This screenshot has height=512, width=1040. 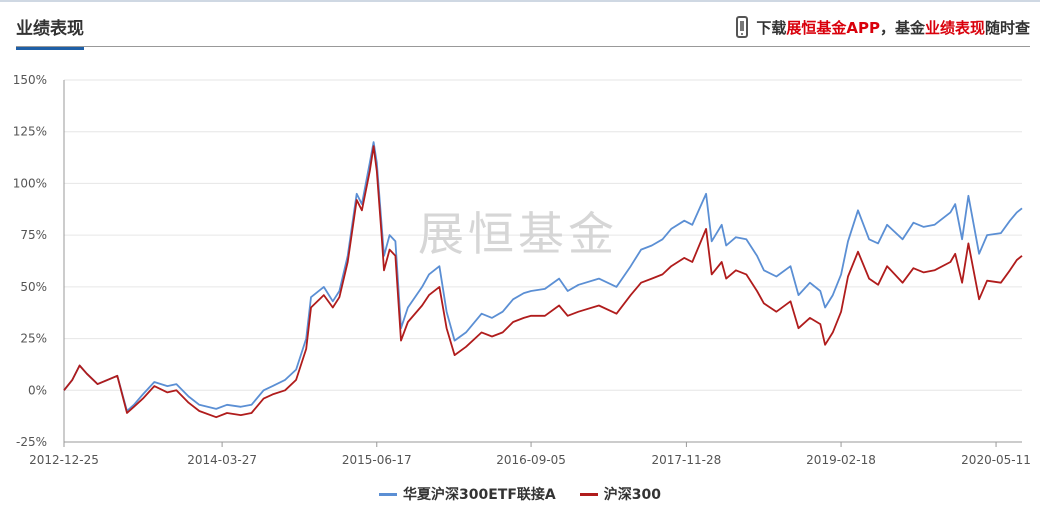 What do you see at coordinates (742, 27) in the screenshot?
I see `phone-icon` at bounding box center [742, 27].